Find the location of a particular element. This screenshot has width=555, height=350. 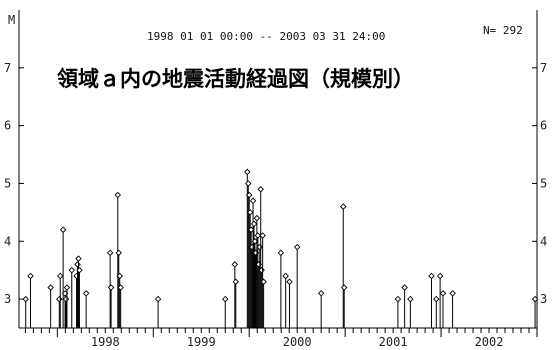

y-tick-label-right: 4 is located at coordinates (543, 241).